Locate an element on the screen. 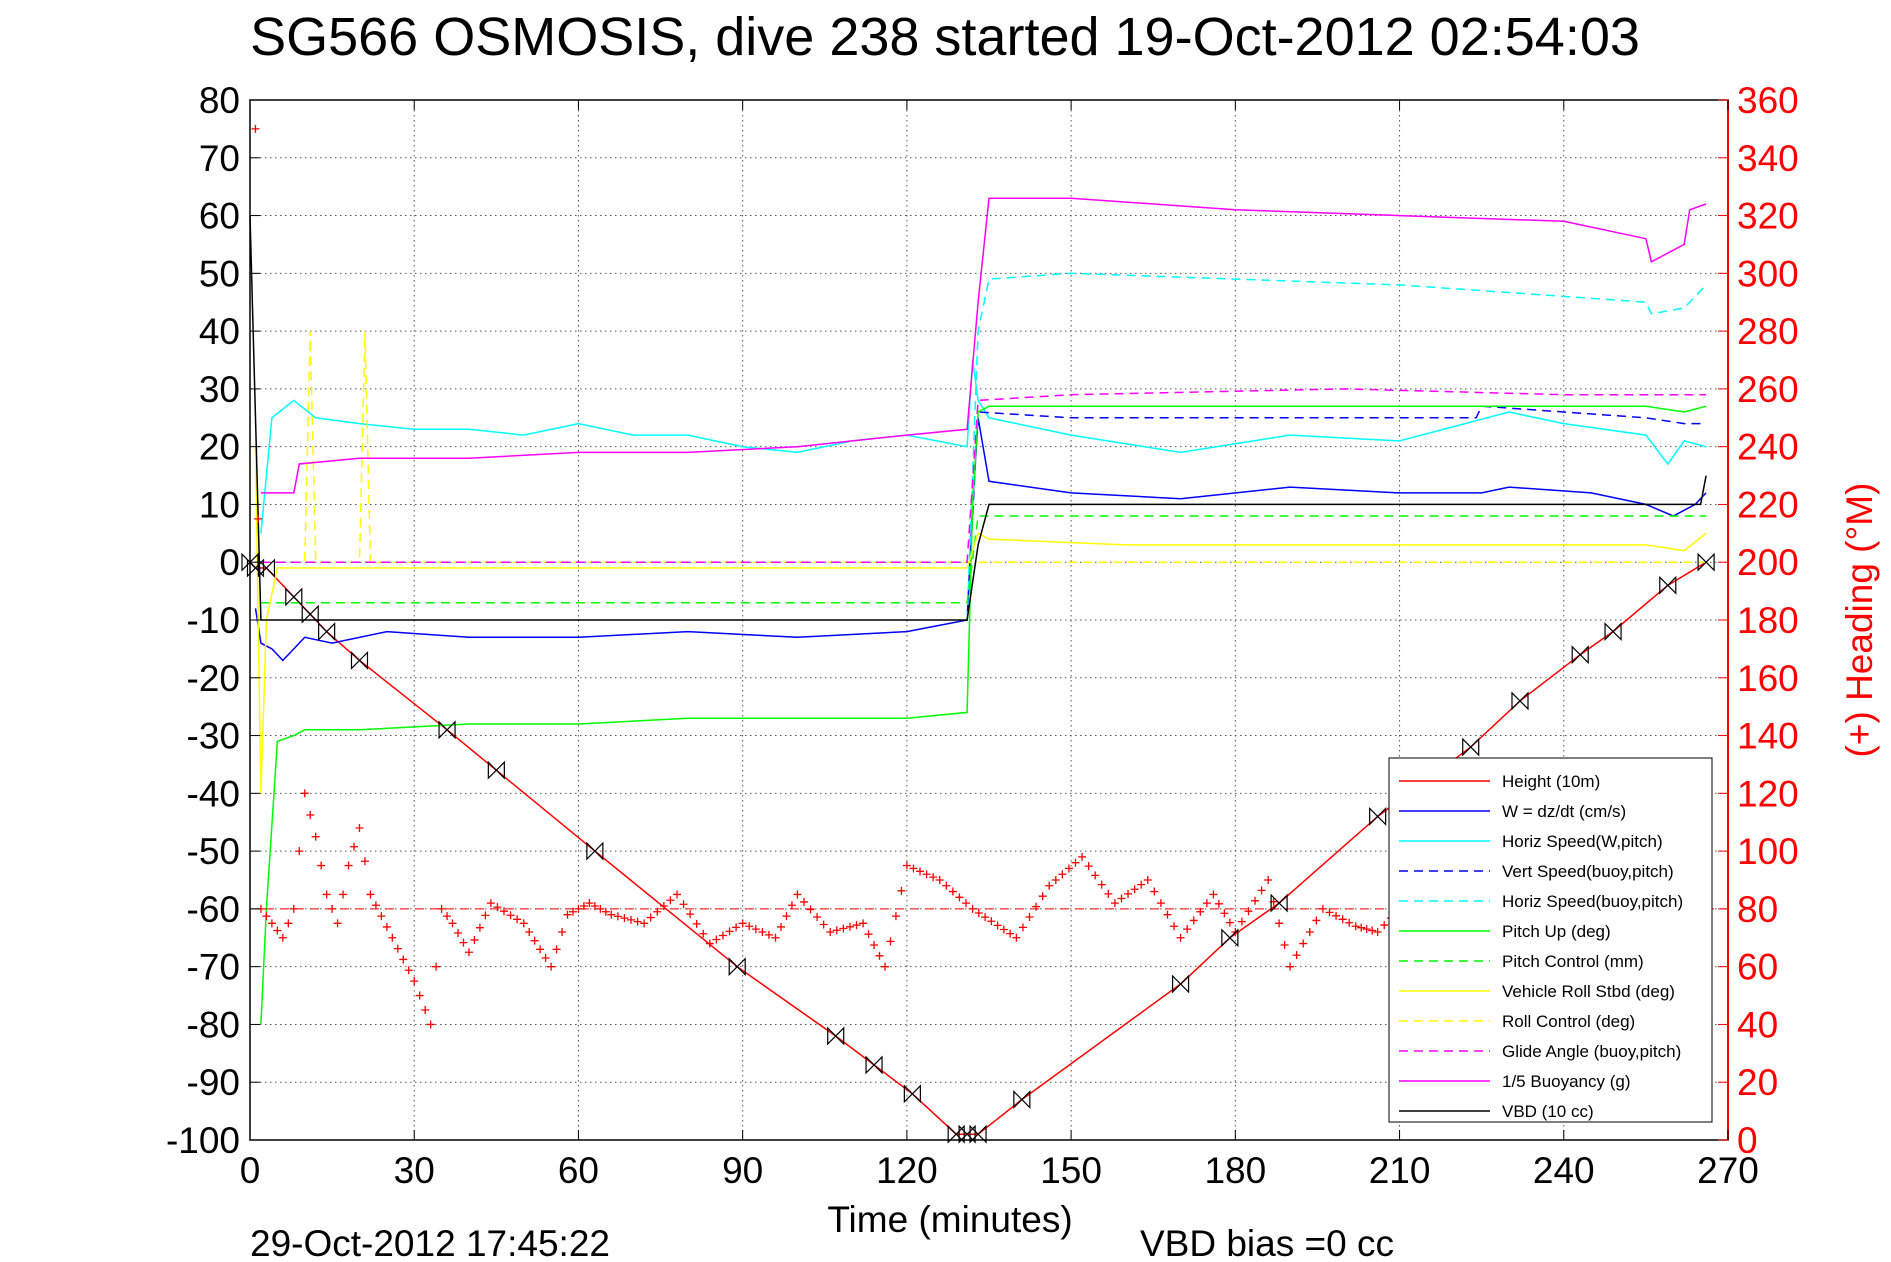  y-tick-label: -30 is located at coordinates (213, 736).